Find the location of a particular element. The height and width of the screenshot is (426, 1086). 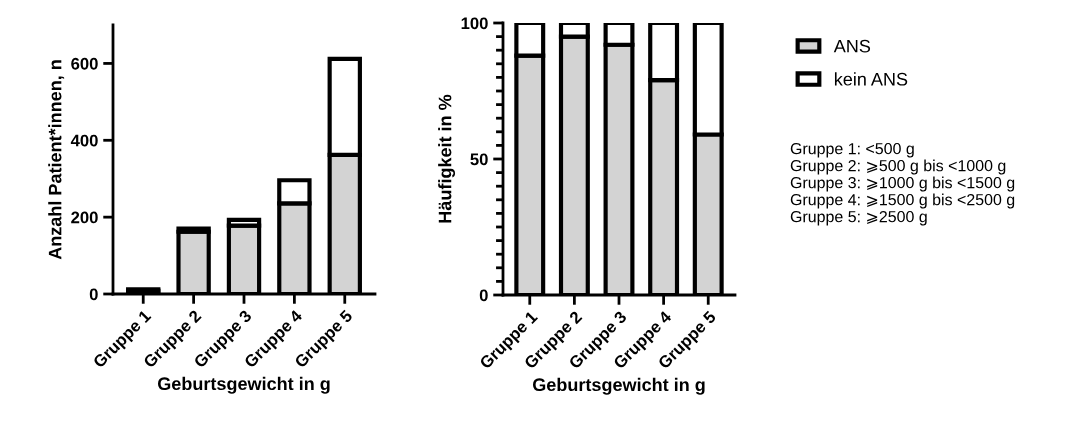

y-tick-label: 100 is located at coordinates (474, 23).